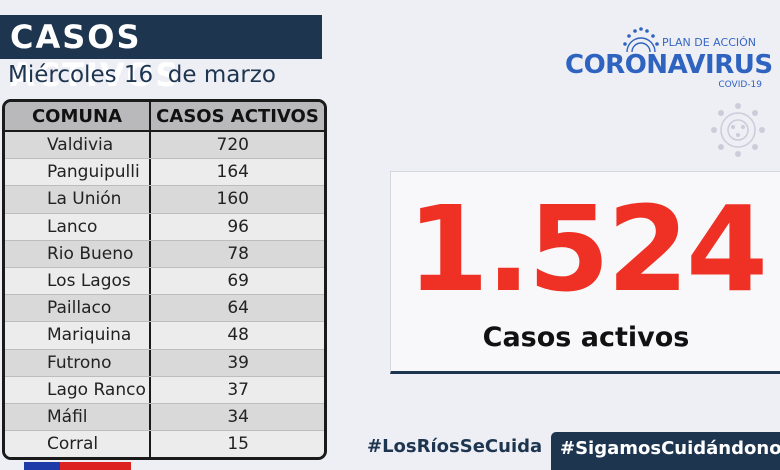  I want to click on table-row: Corral 15, so click(164, 444).